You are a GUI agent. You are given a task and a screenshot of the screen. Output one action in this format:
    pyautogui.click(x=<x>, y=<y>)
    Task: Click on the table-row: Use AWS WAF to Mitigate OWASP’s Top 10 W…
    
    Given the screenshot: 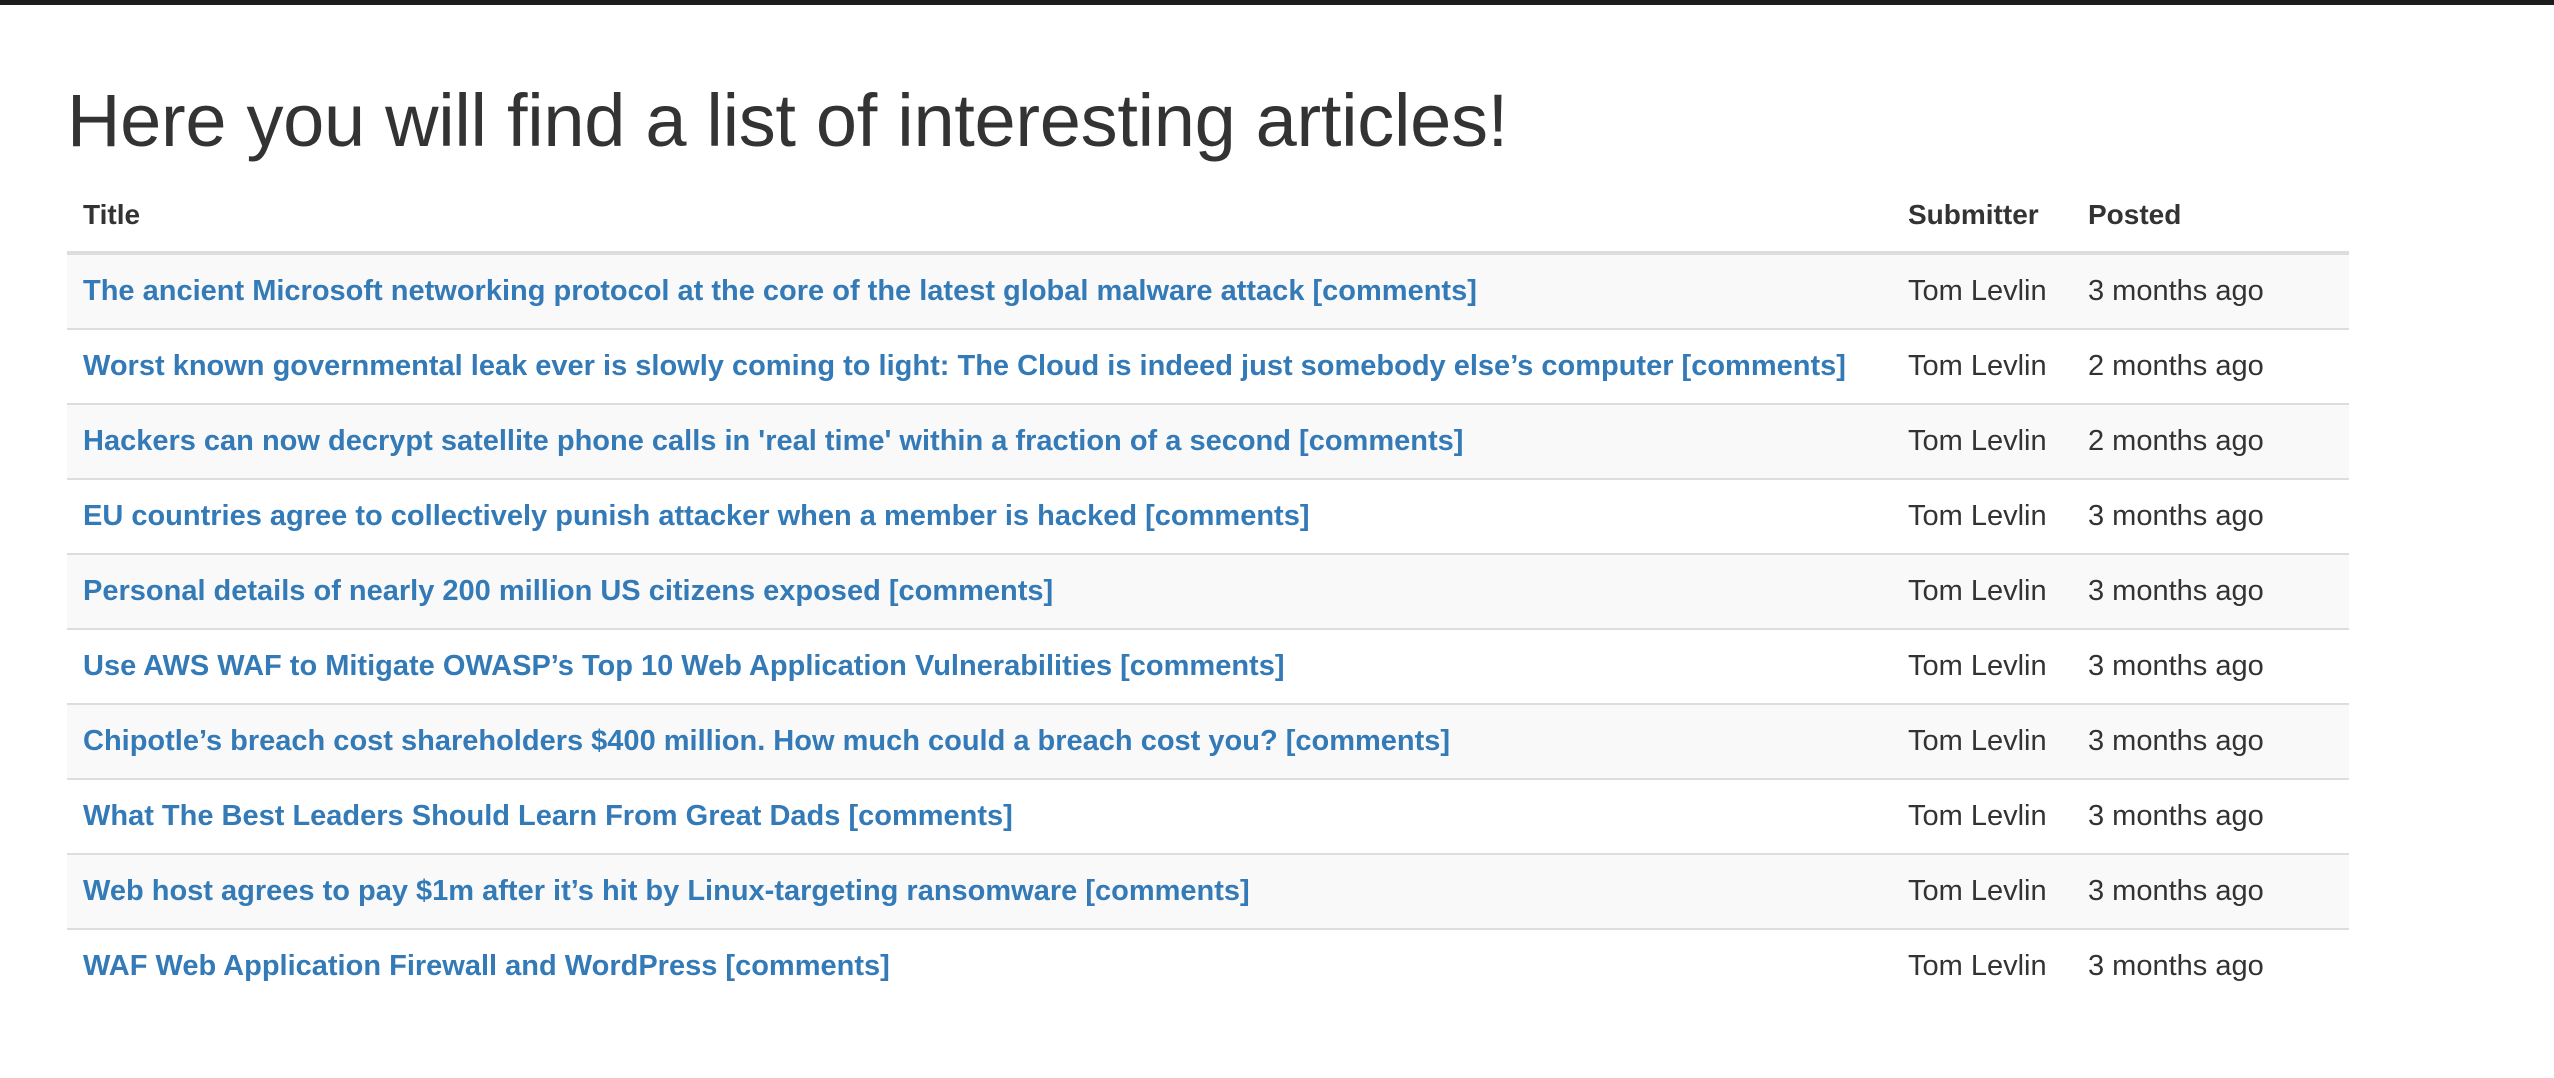 What is the action you would take?
    pyautogui.click(x=1208, y=666)
    